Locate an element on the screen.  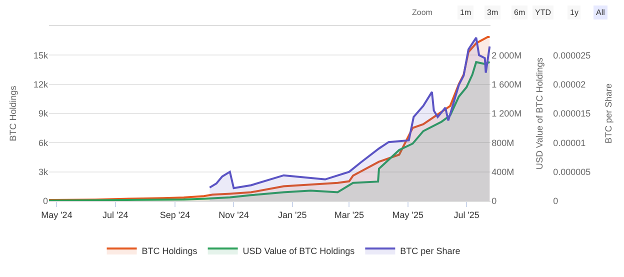
y3-tick-label: 0.000025 is located at coordinates (572, 55).